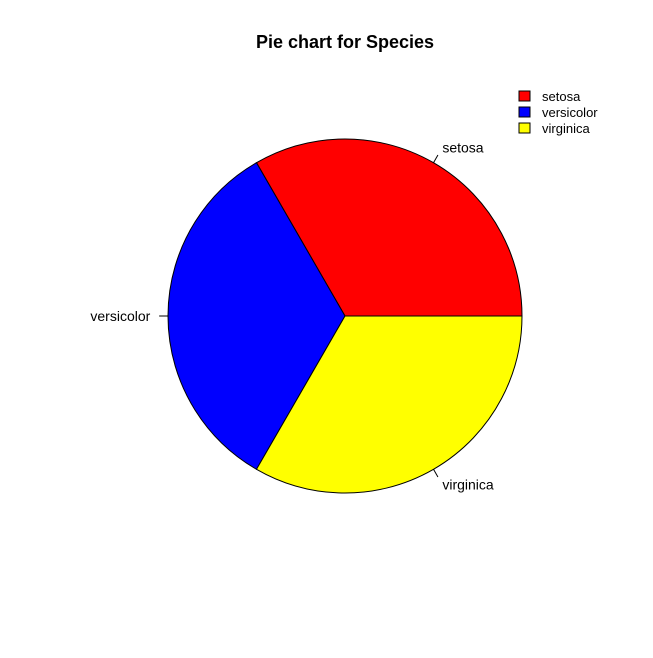 This screenshot has height=658, width=653. What do you see at coordinates (566, 128) in the screenshot?
I see `legend-label-virginica: virginica` at bounding box center [566, 128].